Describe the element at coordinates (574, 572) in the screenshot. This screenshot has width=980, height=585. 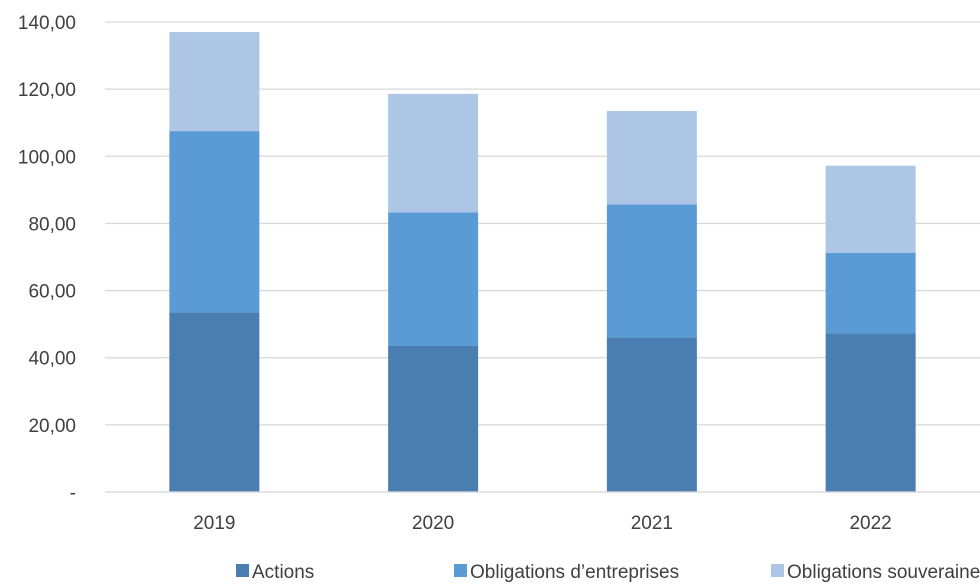
I see `legend-label: Obligations d’entreprises` at that location.